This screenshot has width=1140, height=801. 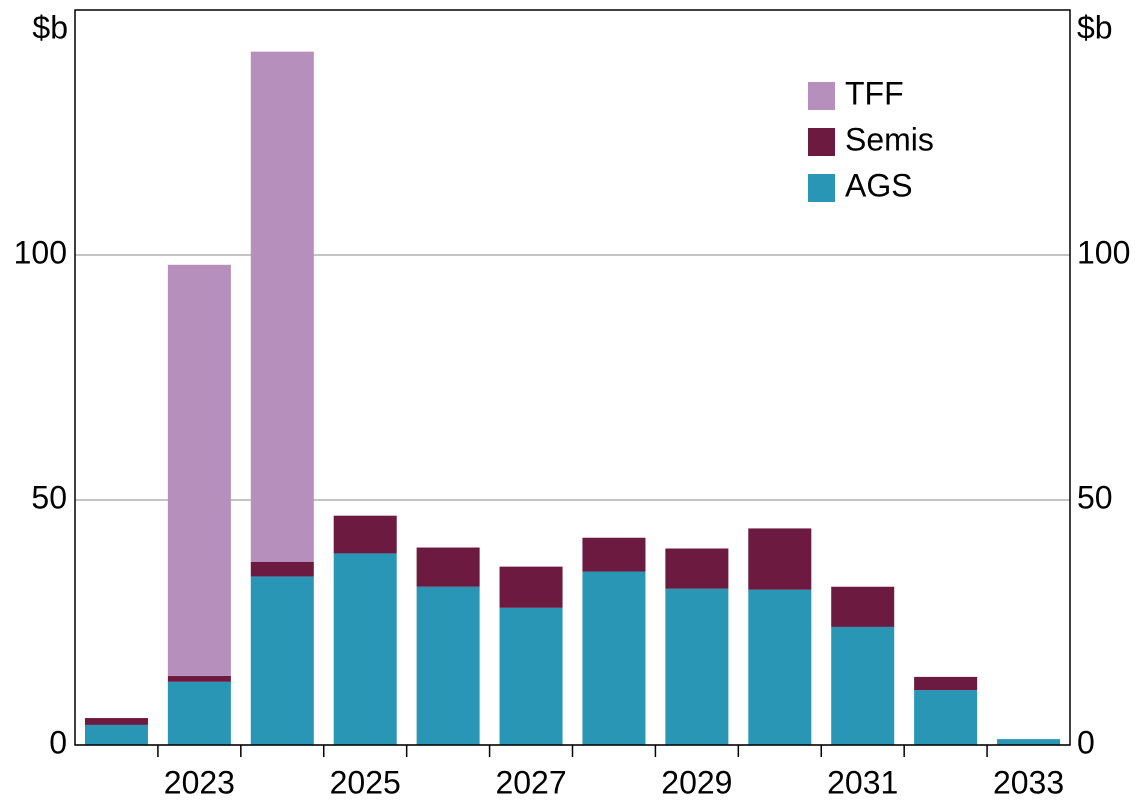 What do you see at coordinates (1103, 252) in the screenshot?
I see `y2-tick-label: 100` at bounding box center [1103, 252].